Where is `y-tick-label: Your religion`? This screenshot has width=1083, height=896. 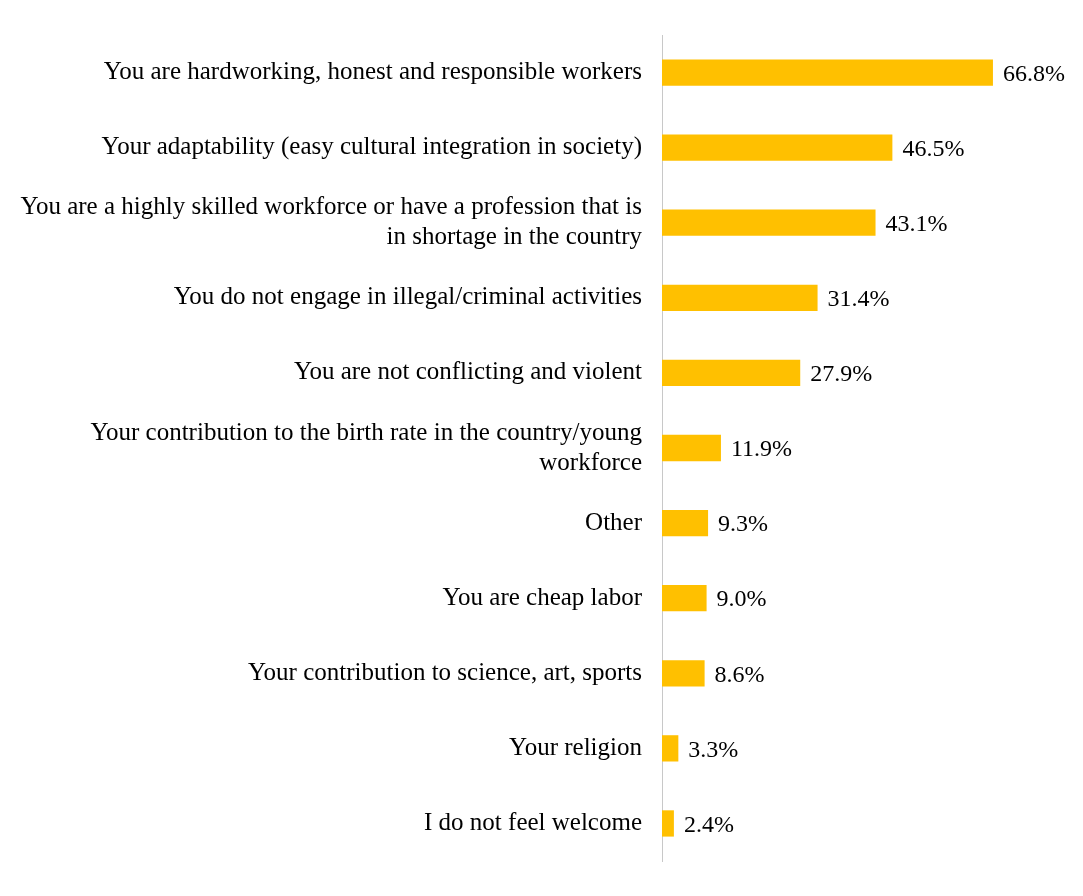 y-tick-label: Your religion is located at coordinates (576, 746).